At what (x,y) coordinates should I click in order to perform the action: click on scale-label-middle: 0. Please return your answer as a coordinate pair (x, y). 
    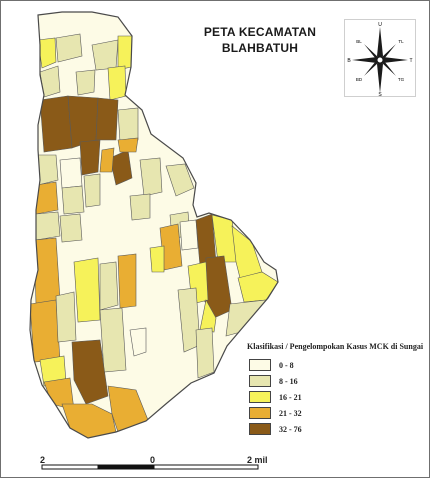
    Looking at the image, I should click on (153, 460).